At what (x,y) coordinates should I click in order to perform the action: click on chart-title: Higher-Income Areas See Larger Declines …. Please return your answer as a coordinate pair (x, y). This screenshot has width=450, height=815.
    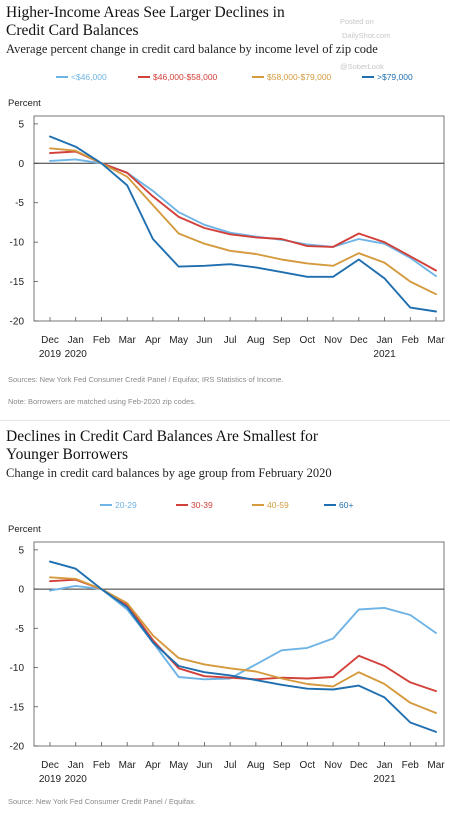
    Looking at the image, I should click on (145, 21).